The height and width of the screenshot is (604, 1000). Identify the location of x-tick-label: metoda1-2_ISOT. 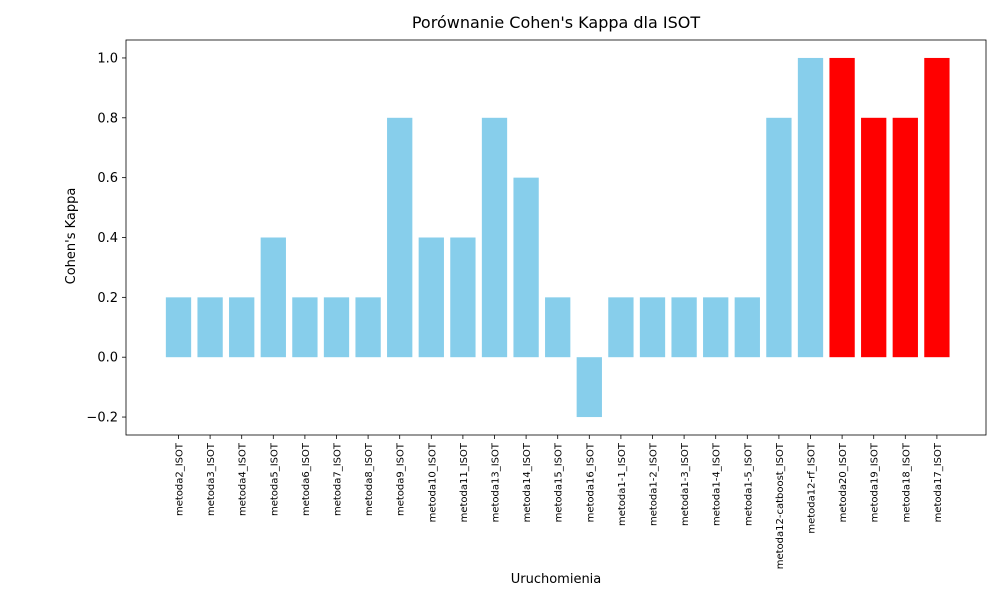
(654, 484).